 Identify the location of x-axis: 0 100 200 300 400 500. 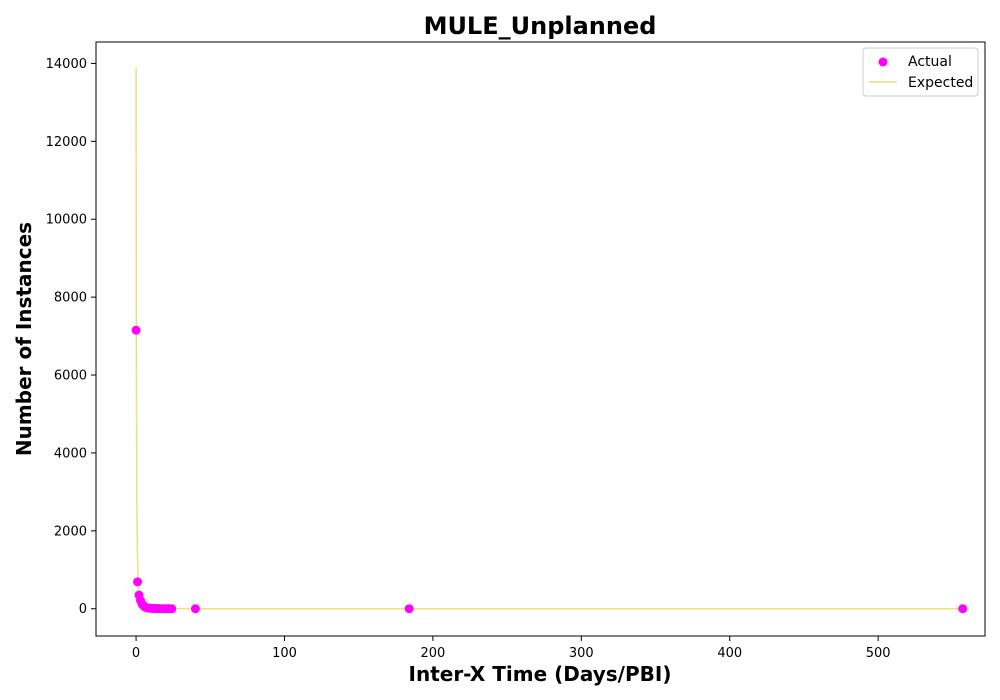
(511, 648).